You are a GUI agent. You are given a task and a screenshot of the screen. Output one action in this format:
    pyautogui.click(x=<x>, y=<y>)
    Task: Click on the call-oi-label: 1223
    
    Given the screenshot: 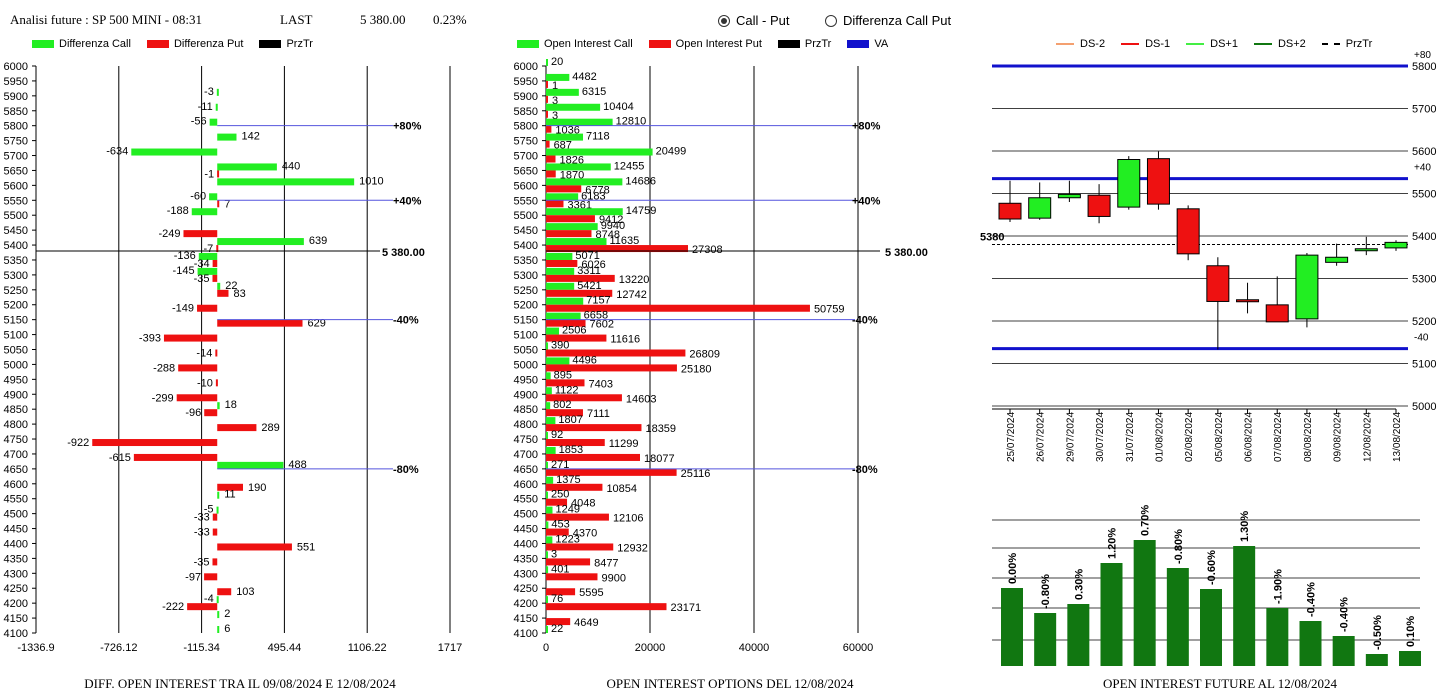 What is the action you would take?
    pyautogui.click(x=567, y=539)
    